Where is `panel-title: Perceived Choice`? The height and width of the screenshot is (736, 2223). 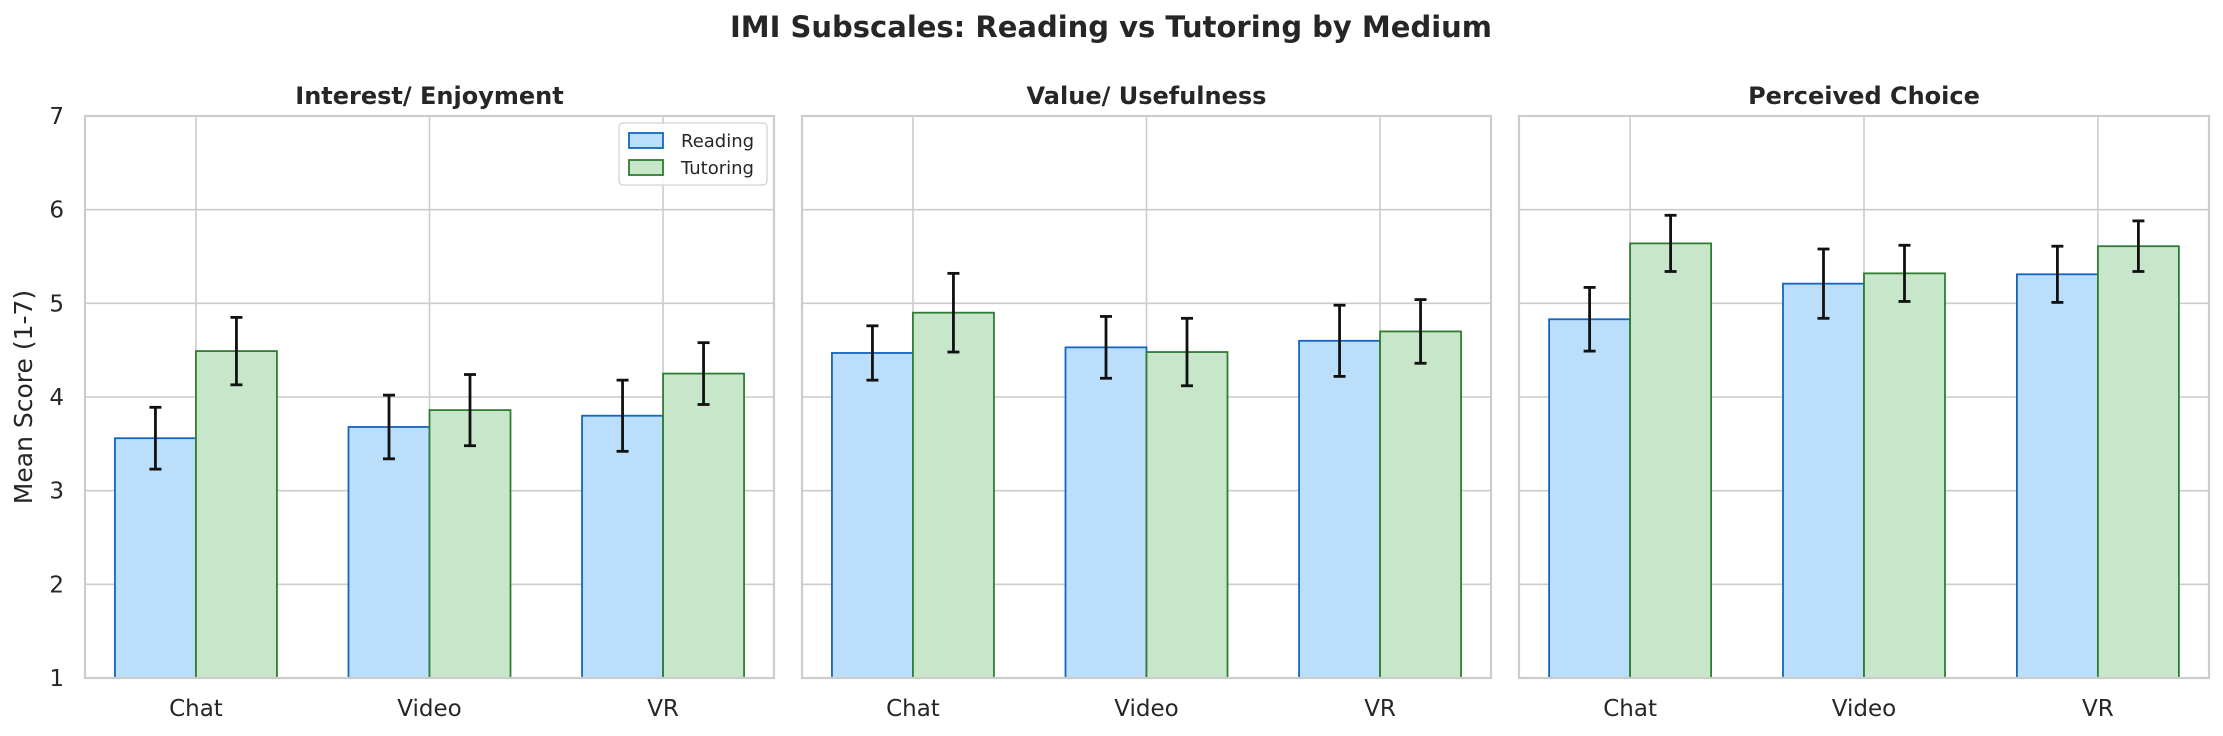
panel-title: Perceived Choice is located at coordinates (1864, 96).